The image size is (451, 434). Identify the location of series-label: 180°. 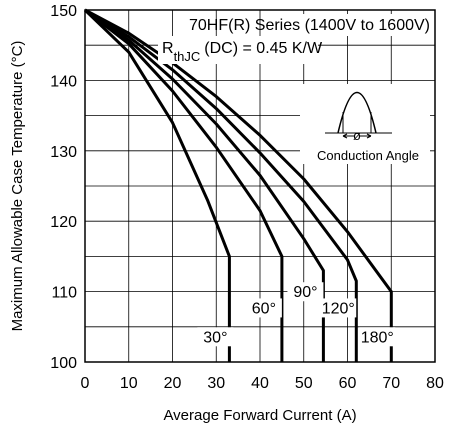
(377, 337).